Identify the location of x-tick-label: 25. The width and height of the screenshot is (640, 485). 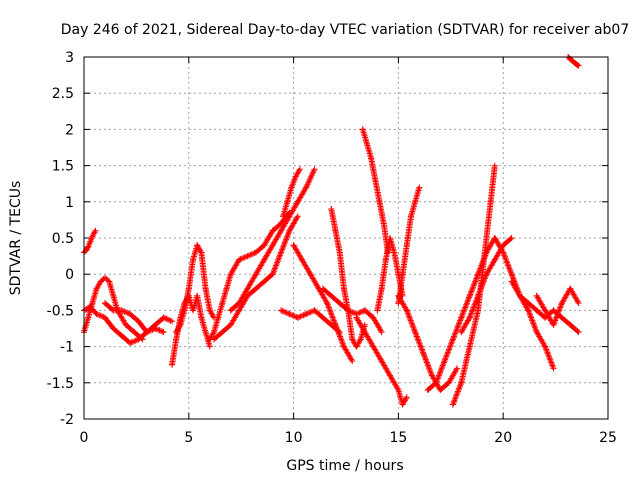
(608, 438).